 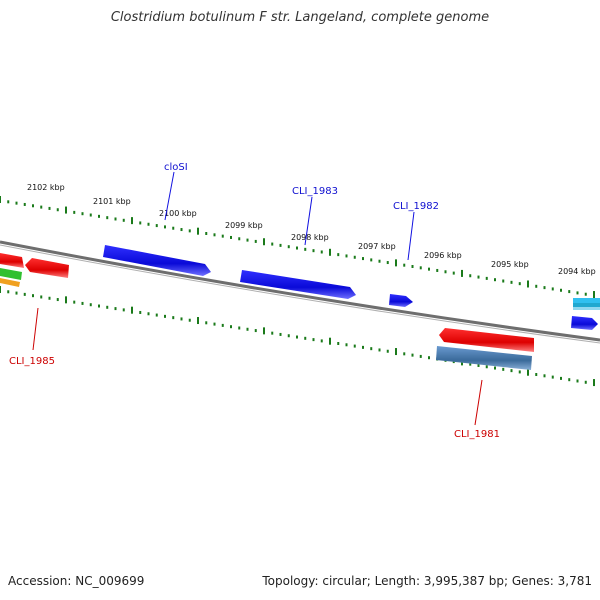 What do you see at coordinates (586, 304) in the screenshot?
I see `feature-cyan-edge` at bounding box center [586, 304].